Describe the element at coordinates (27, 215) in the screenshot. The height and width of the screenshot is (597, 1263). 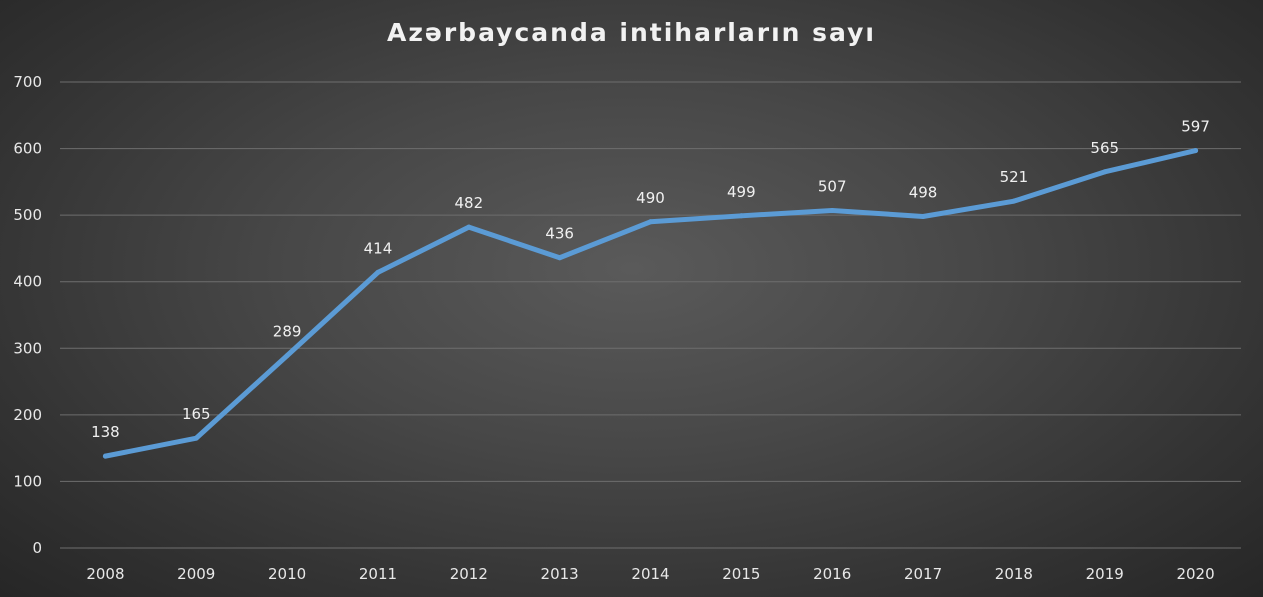
I see `y-tick-label: 500` at that location.